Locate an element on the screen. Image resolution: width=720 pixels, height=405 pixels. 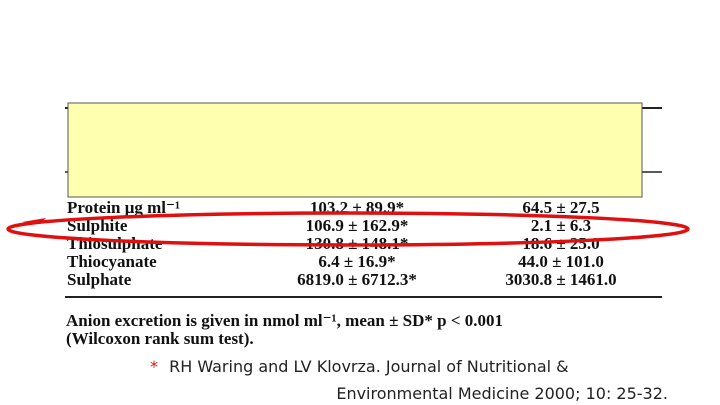
cell: 6819.0 ± 6712.3* is located at coordinates (357, 279).